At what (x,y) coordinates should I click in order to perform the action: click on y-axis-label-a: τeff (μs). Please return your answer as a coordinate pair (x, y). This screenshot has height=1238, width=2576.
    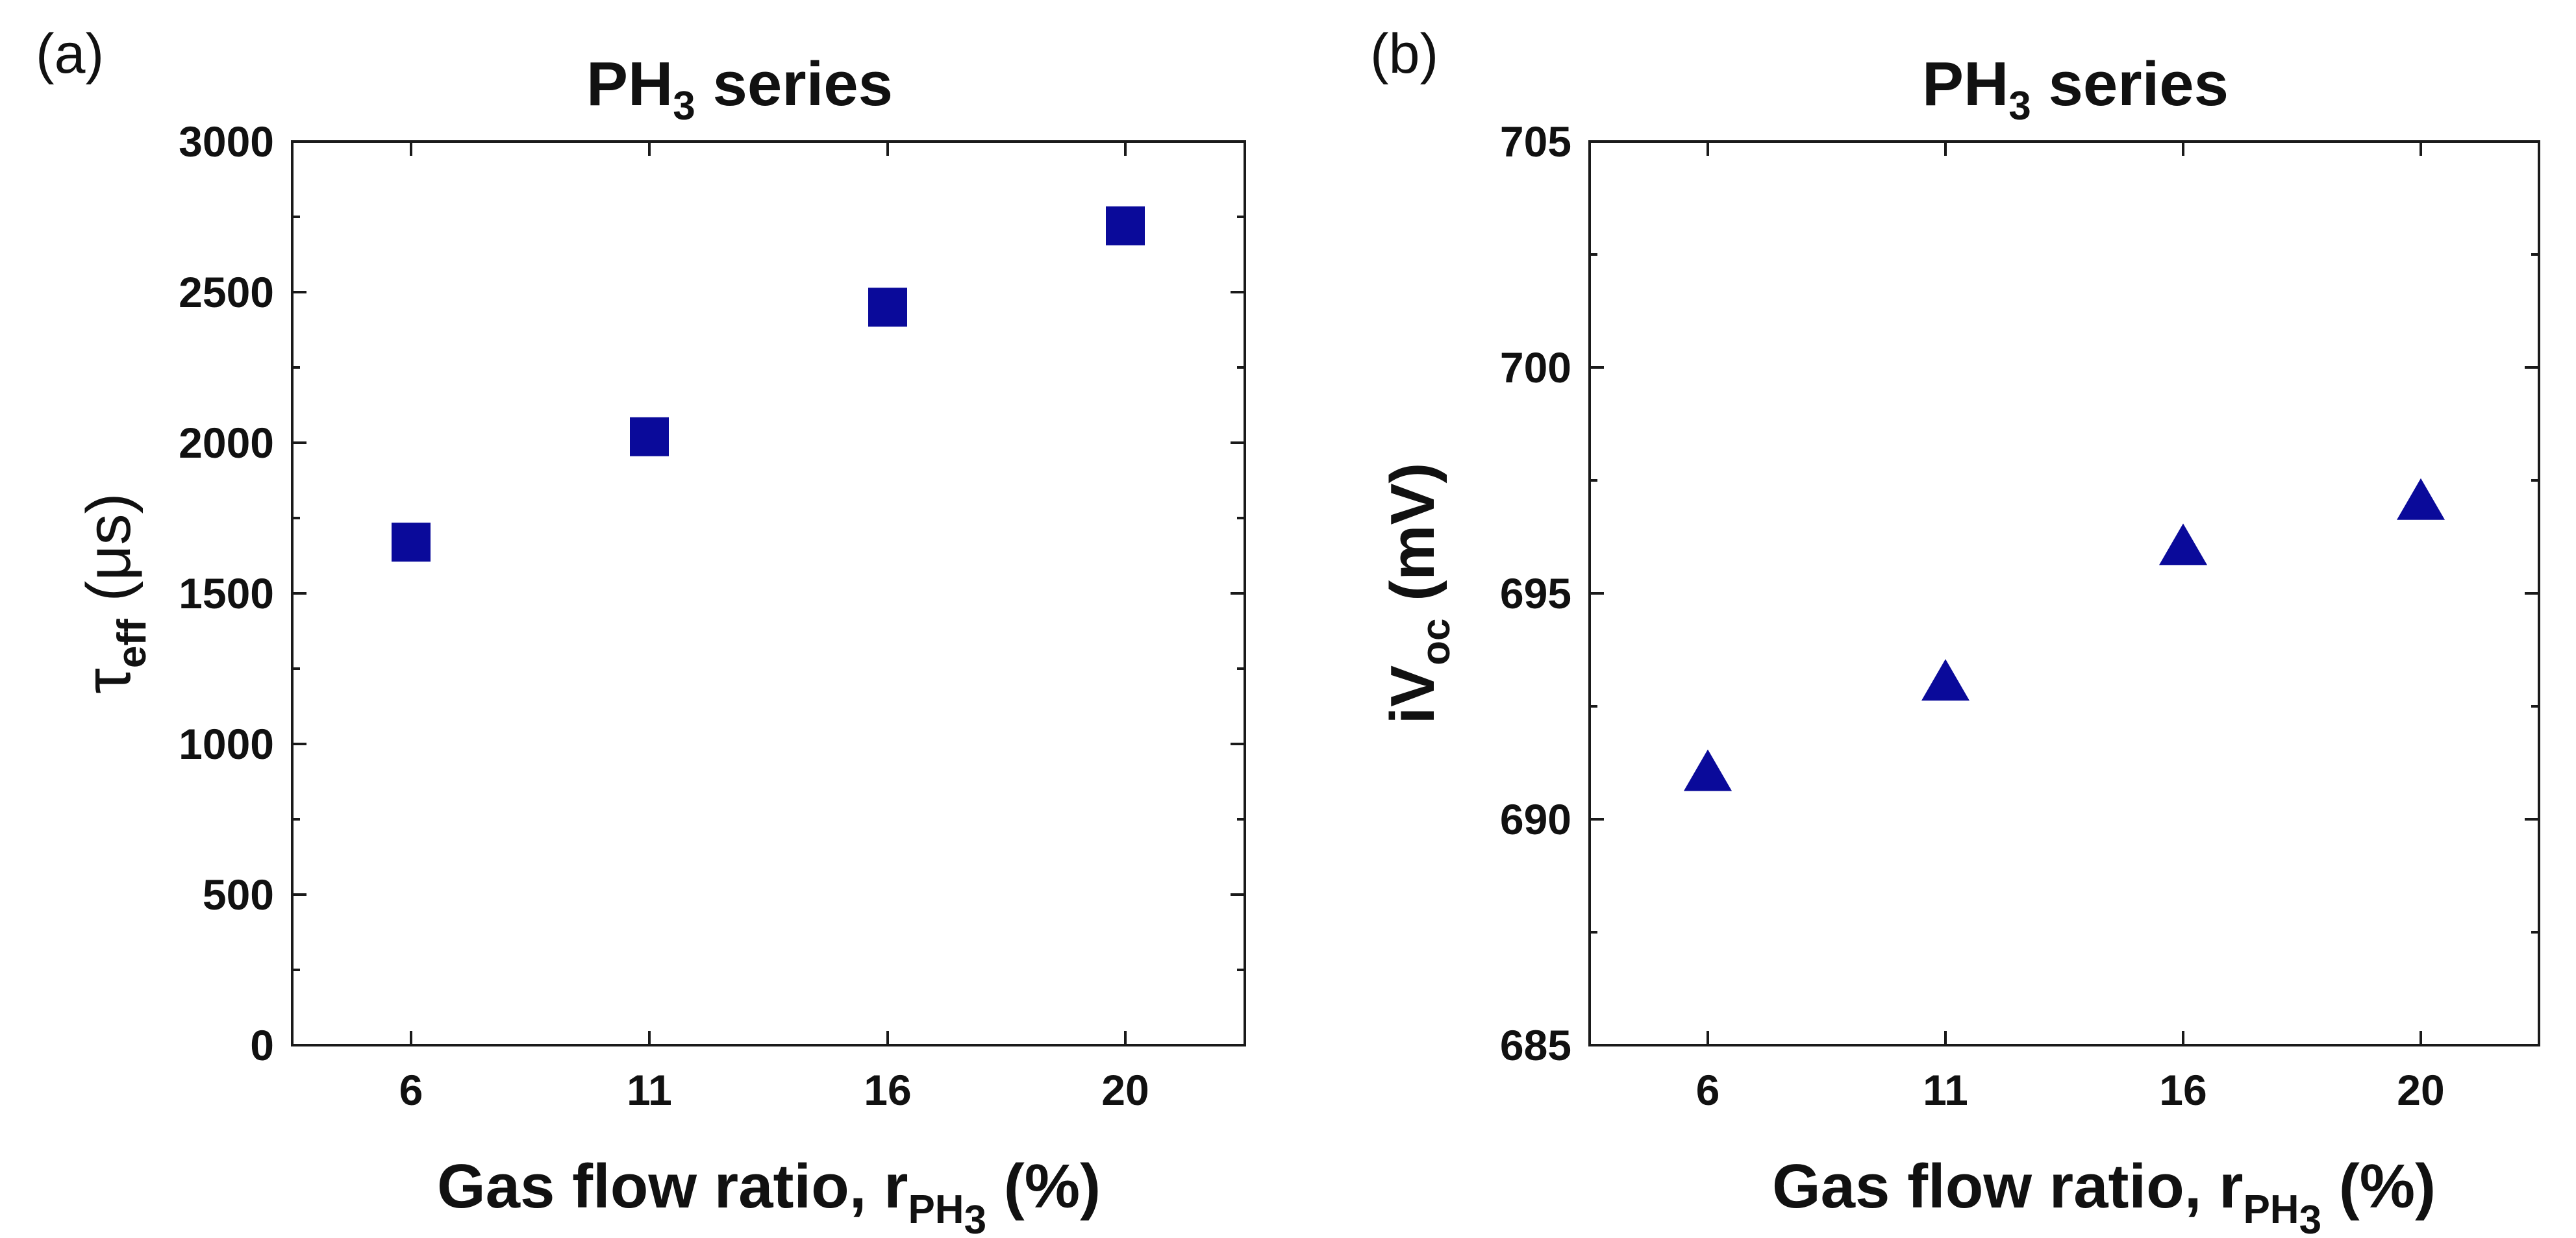
    Looking at the image, I should click on (113, 593).